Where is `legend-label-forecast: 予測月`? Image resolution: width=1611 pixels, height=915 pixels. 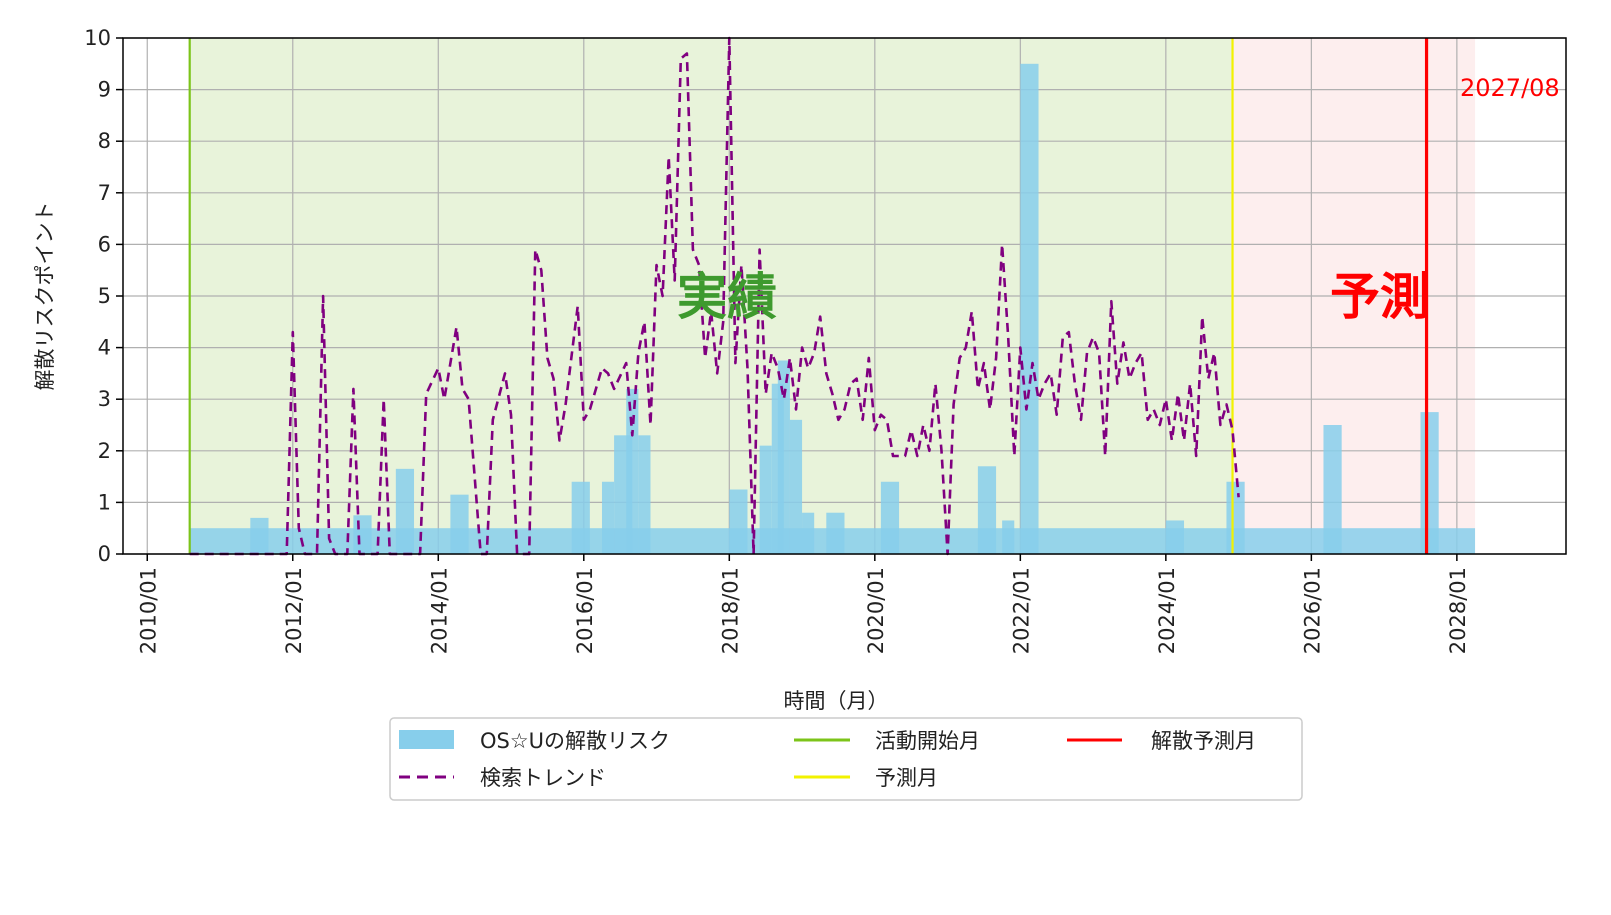 legend-label-forecast: 予測月 is located at coordinates (906, 778).